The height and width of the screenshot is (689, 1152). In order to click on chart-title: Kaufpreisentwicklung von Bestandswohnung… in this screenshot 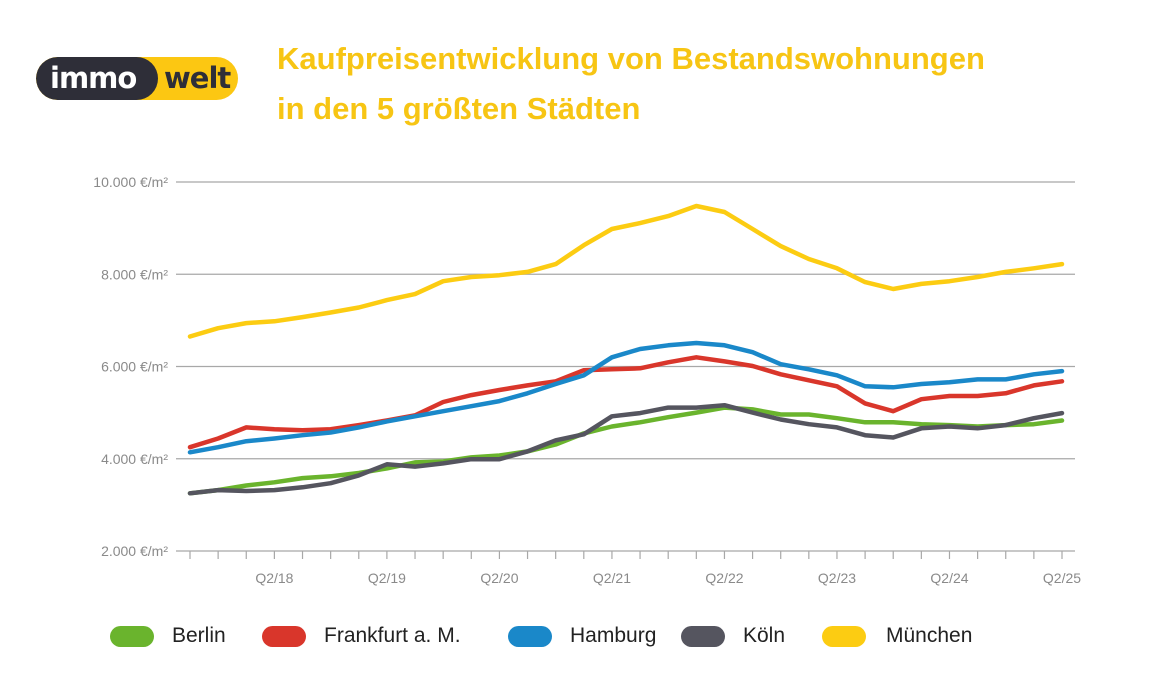, I will do `click(631, 84)`.